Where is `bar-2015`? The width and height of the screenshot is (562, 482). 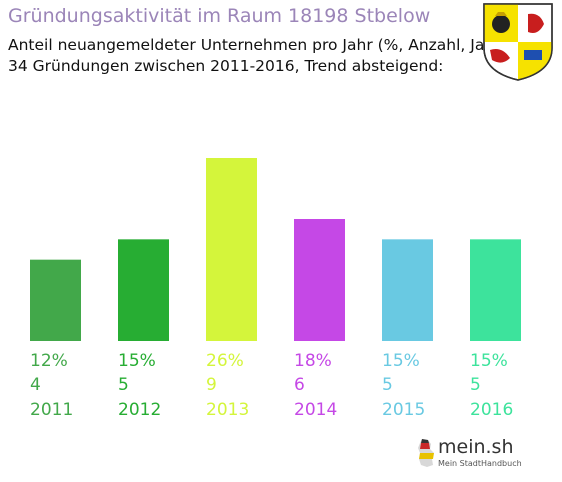 bar-2015 is located at coordinates (407, 290).